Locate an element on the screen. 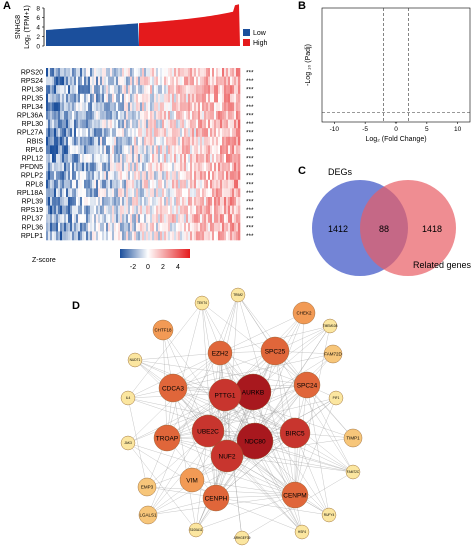 This screenshot has height=550, width=474. network-node-label: IL4 is located at coordinates (128, 398).